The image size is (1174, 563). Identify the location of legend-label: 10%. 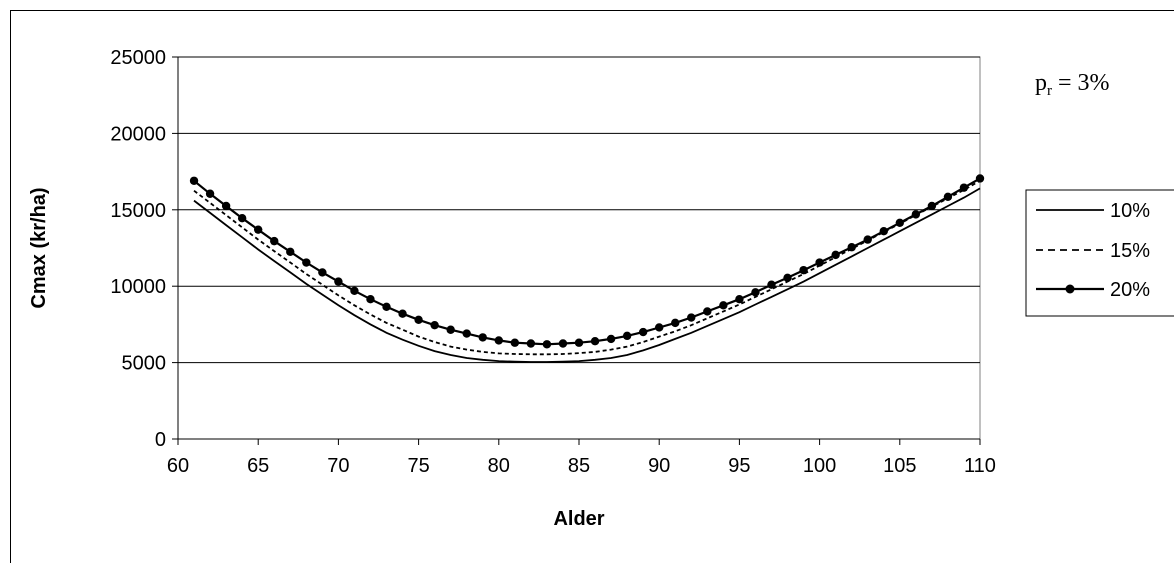
(1130, 211).